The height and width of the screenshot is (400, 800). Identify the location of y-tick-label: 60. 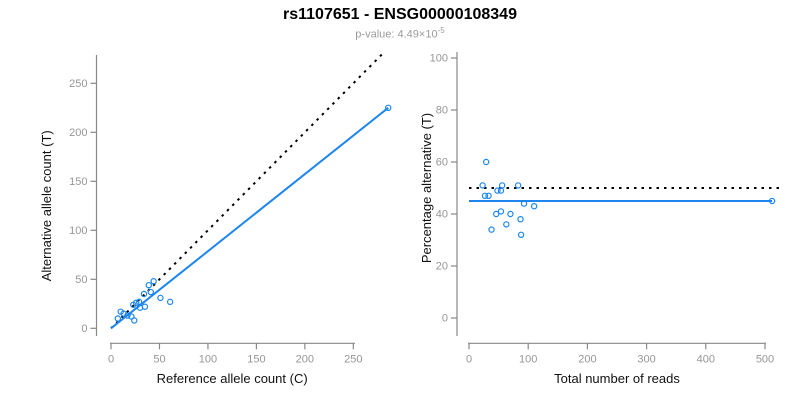
(442, 163).